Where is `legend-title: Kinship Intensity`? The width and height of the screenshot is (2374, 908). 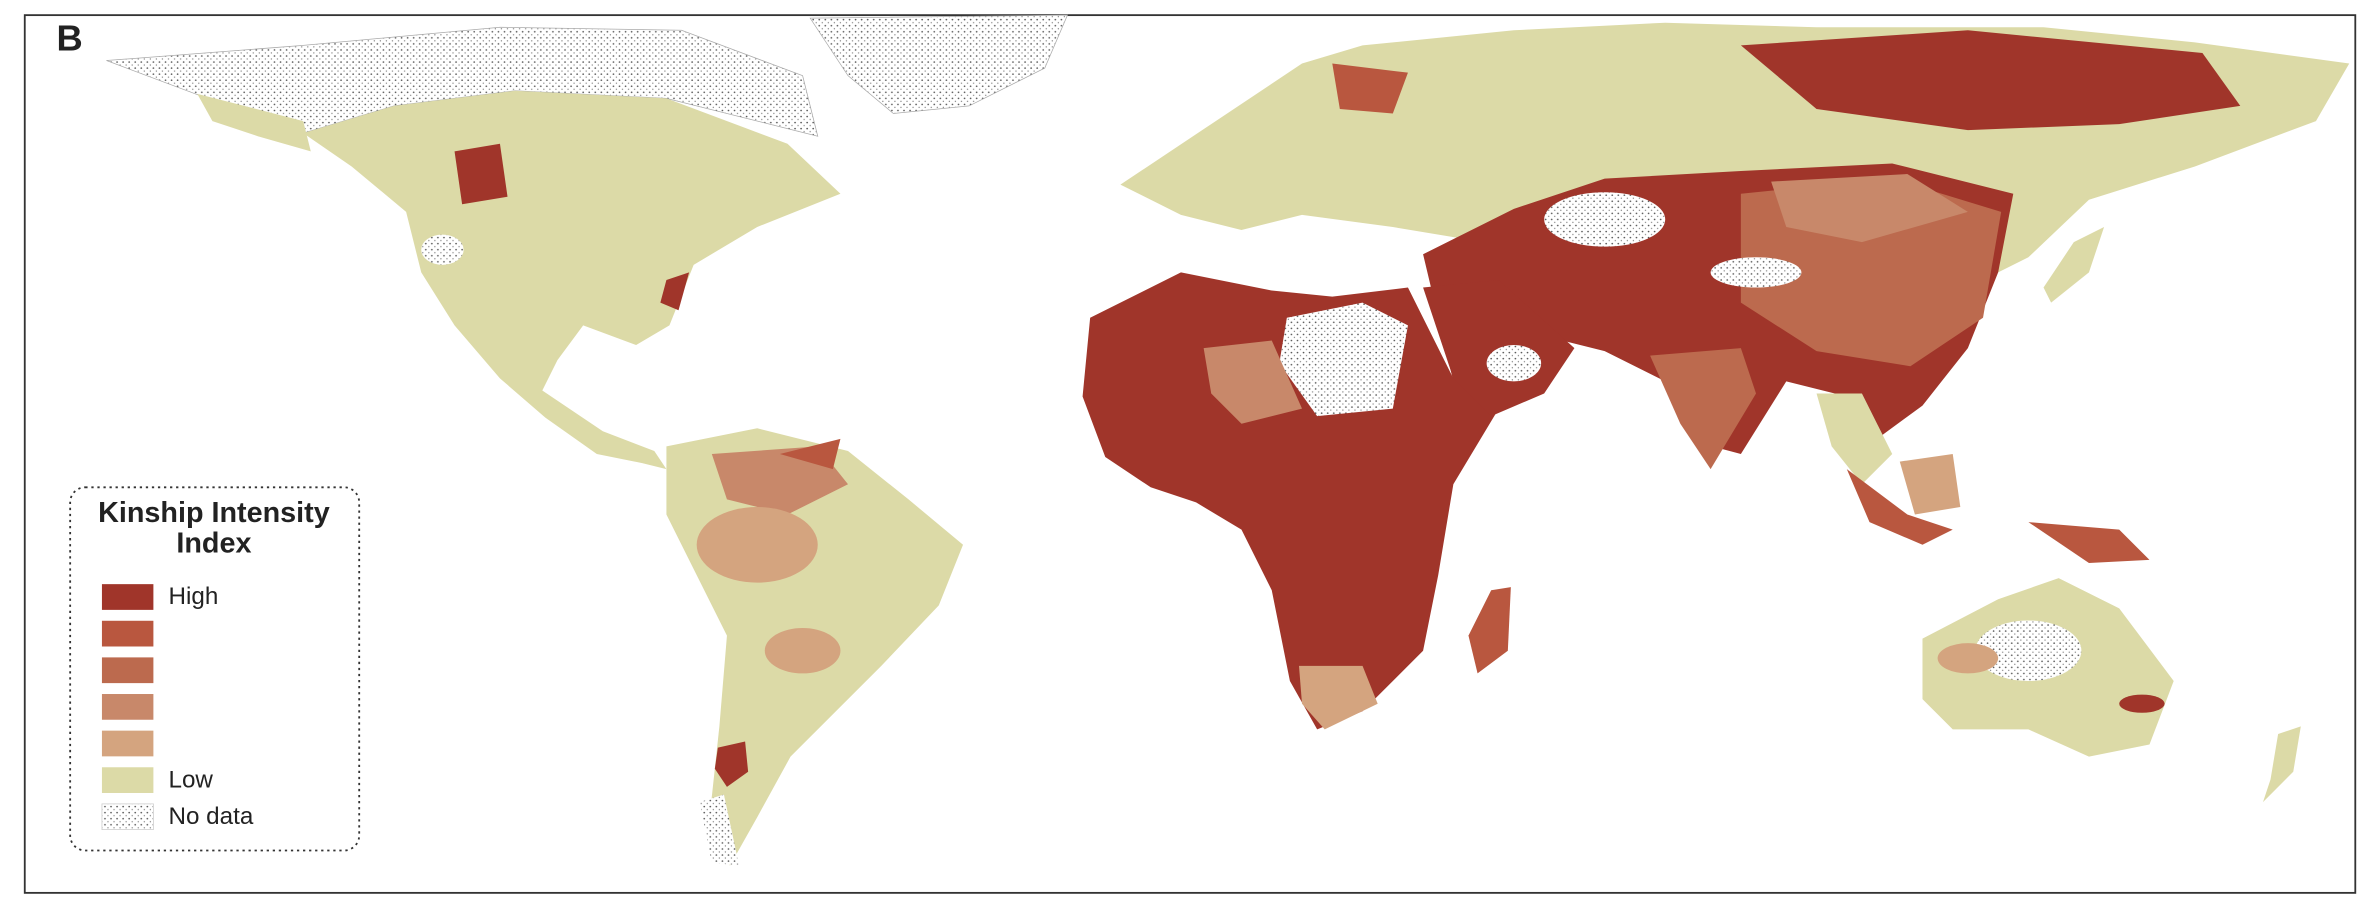 legend-title: Kinship Intensity is located at coordinates (214, 513).